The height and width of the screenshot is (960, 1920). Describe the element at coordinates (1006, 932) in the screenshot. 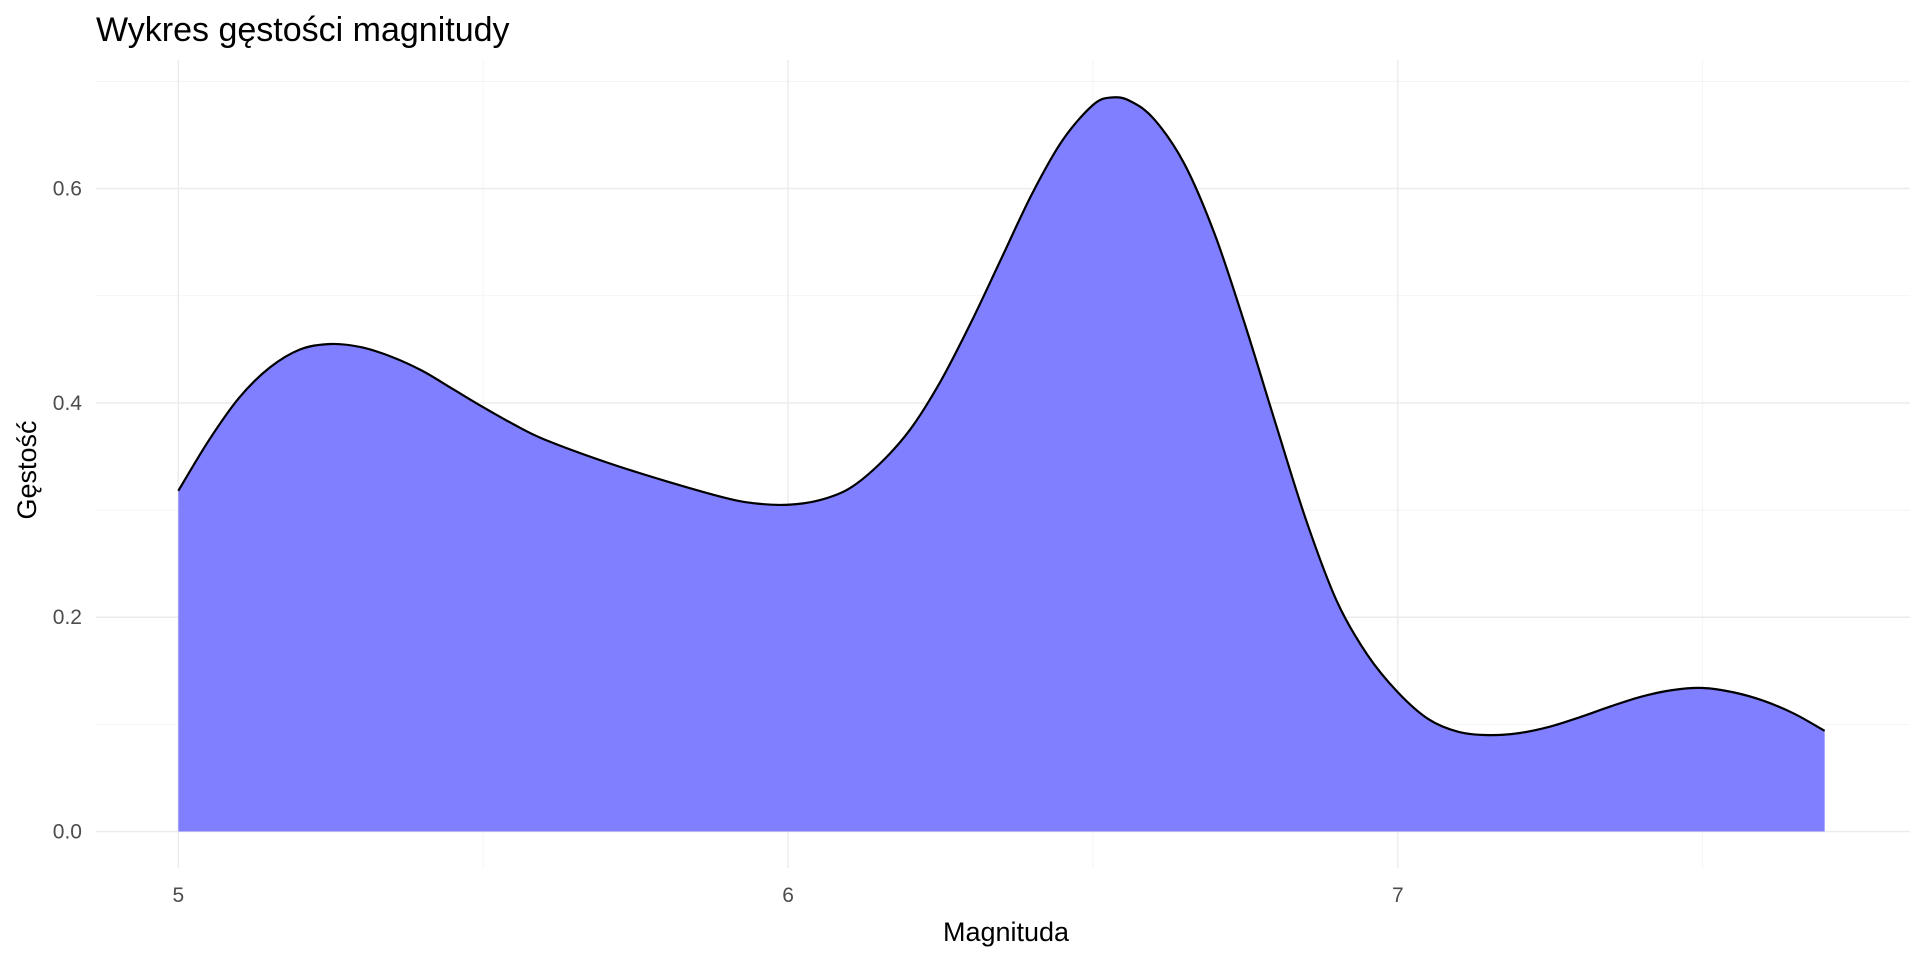

I see `x-axis-label: Magnituda` at that location.